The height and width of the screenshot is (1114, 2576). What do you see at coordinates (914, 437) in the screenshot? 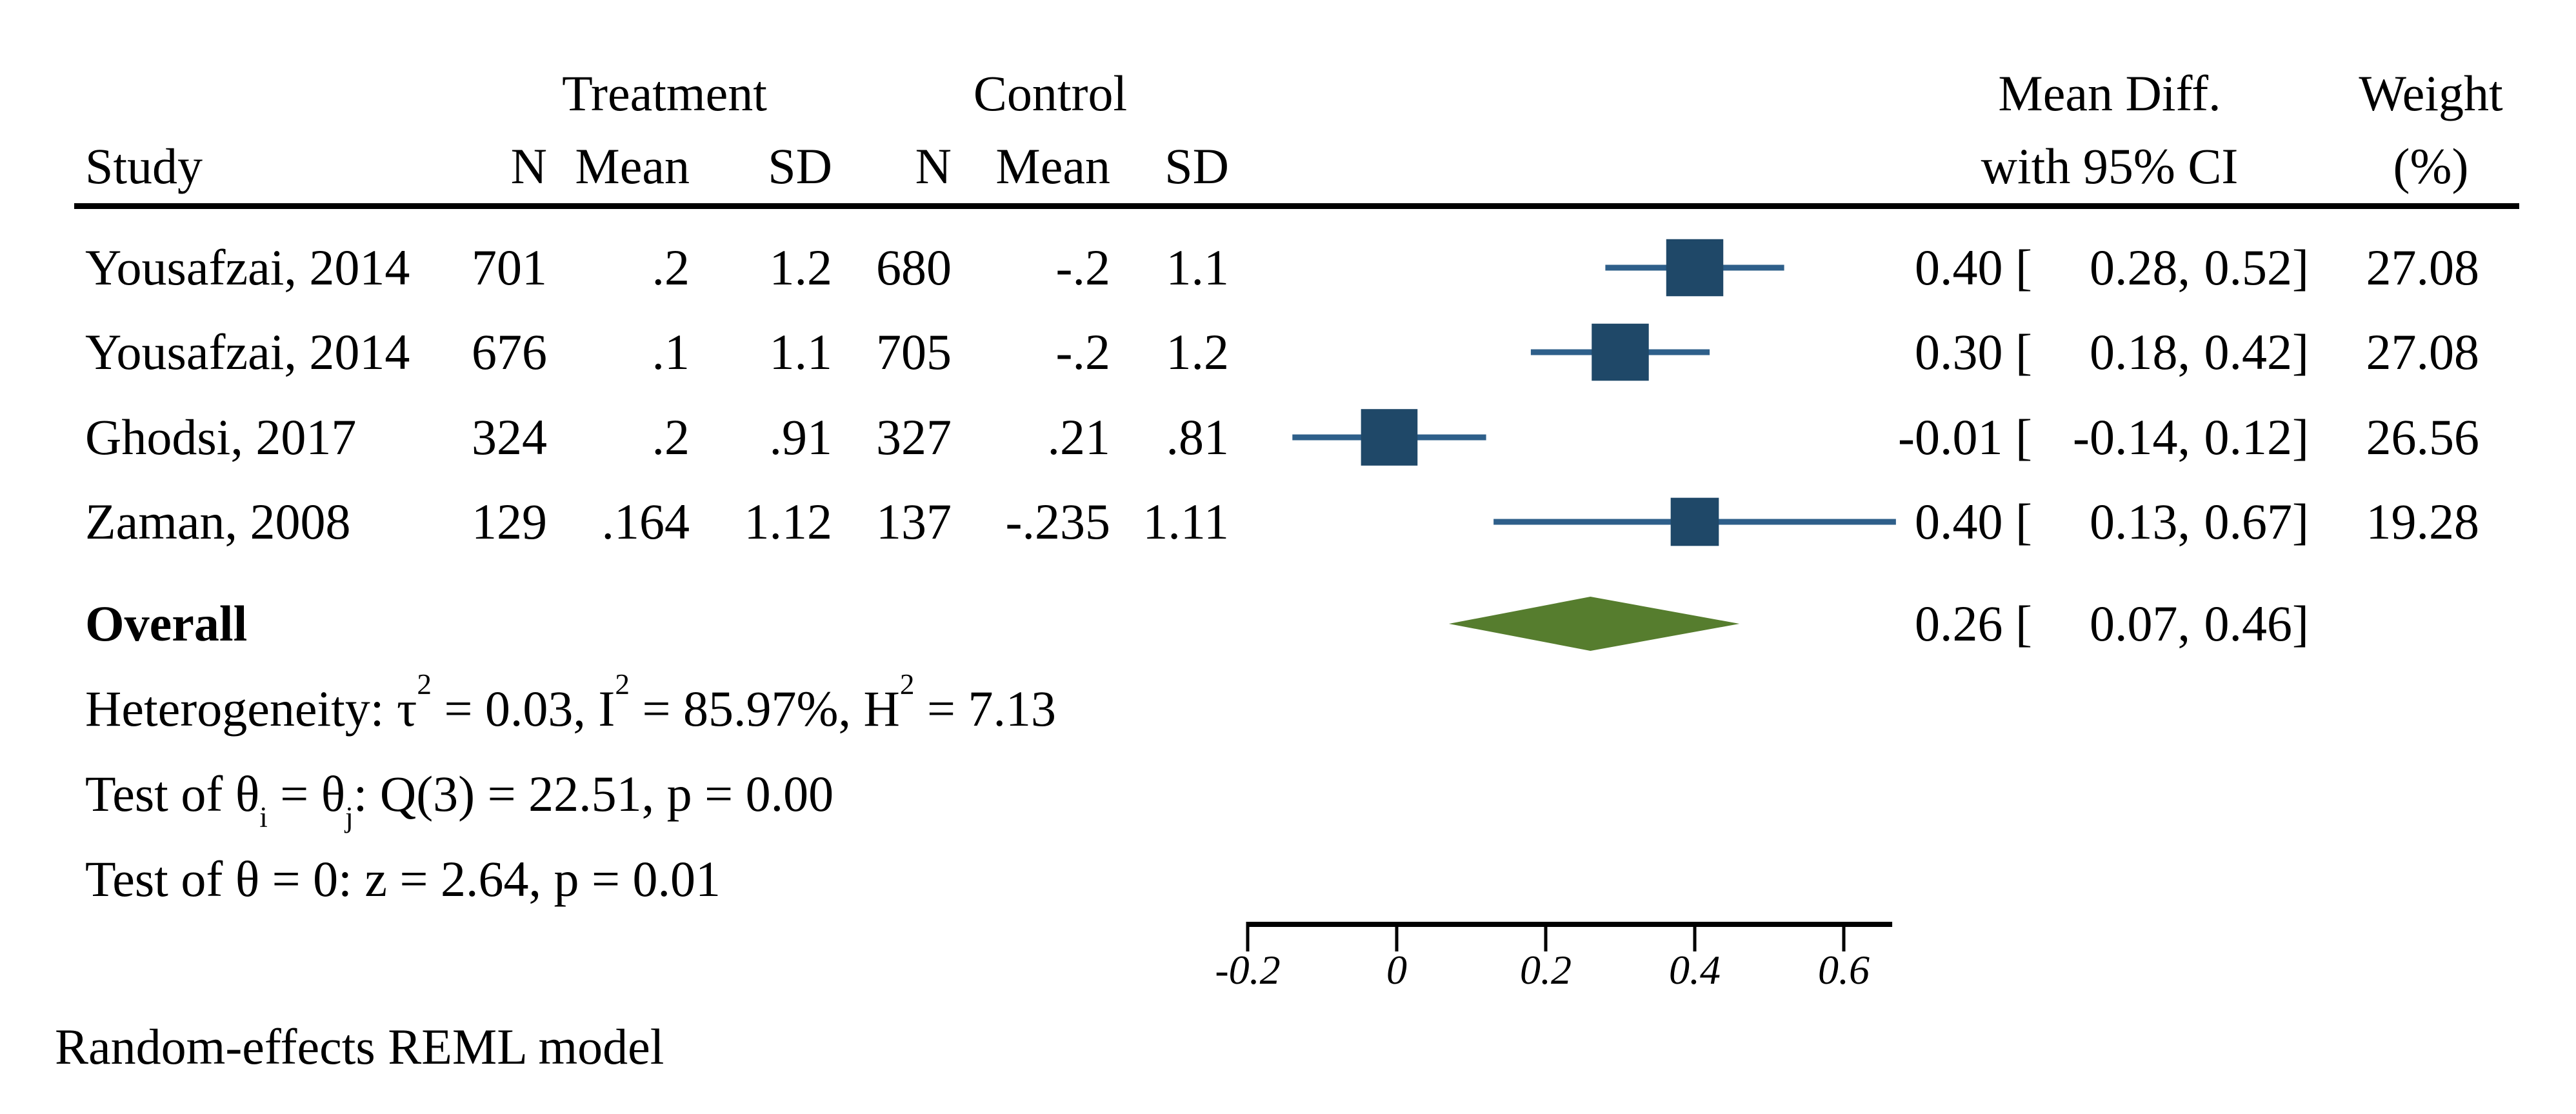
I see `control-n-value: 327` at bounding box center [914, 437].